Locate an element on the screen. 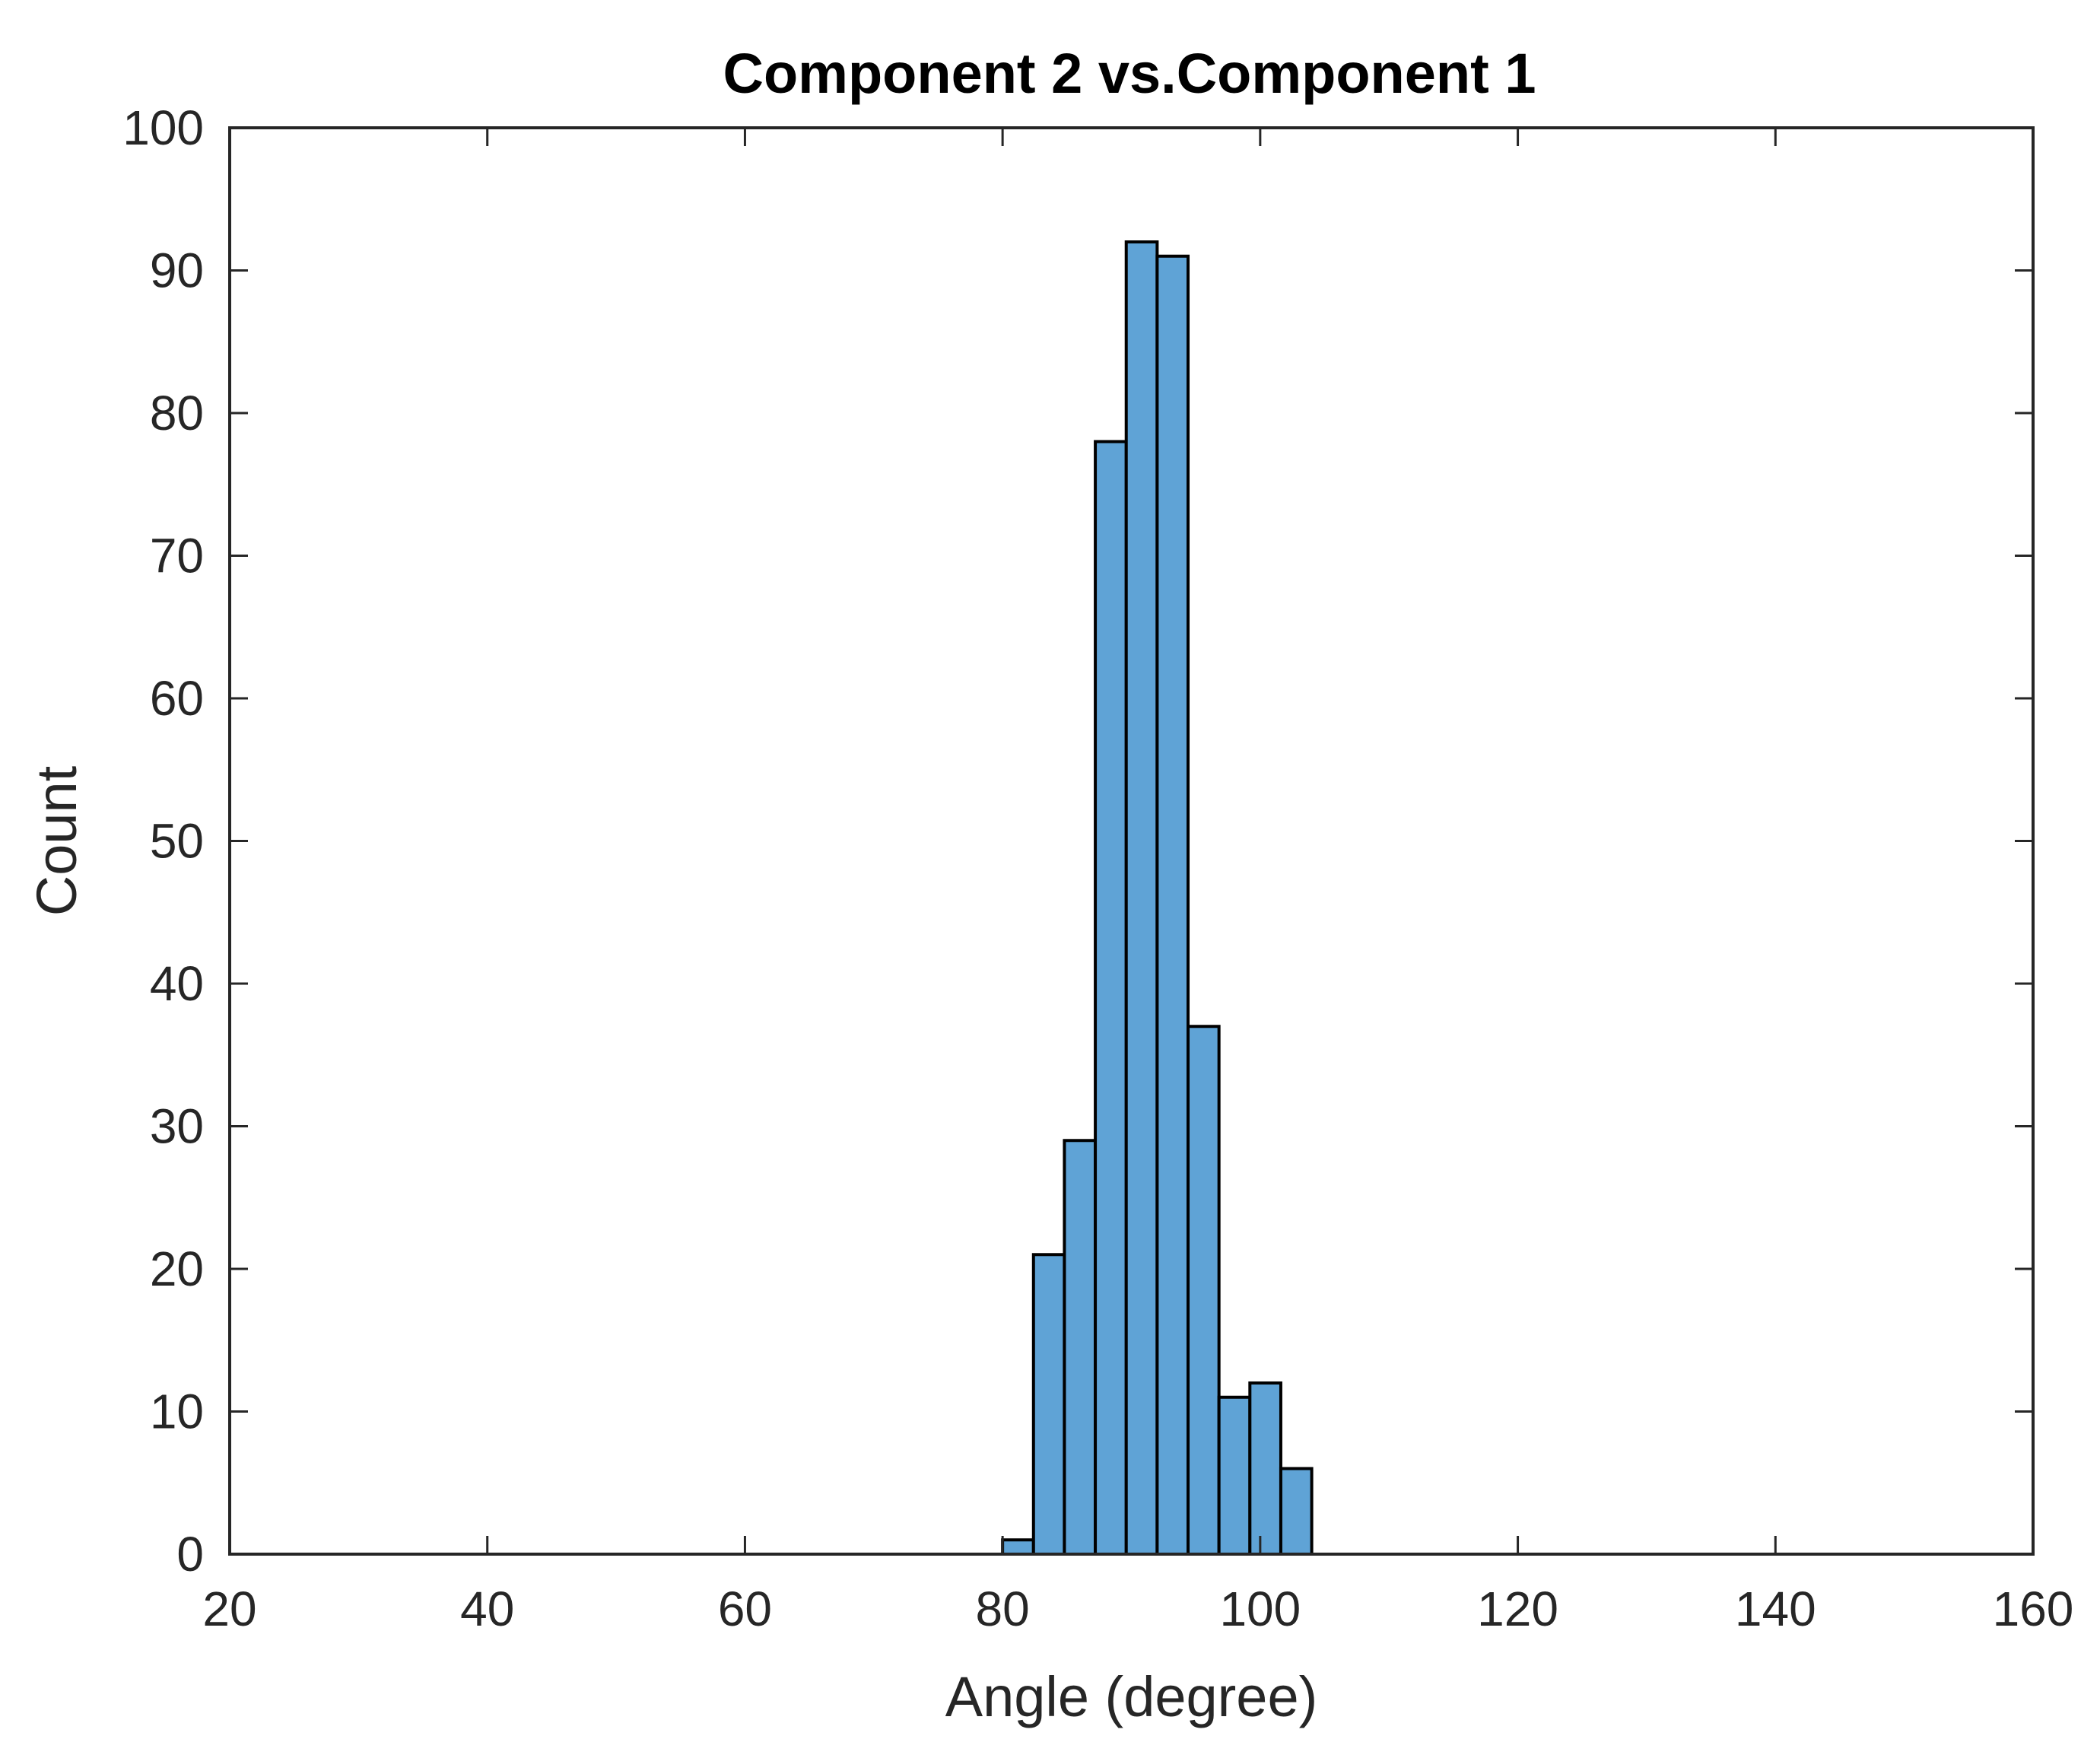  y-tick-label: 90 is located at coordinates (177, 270).